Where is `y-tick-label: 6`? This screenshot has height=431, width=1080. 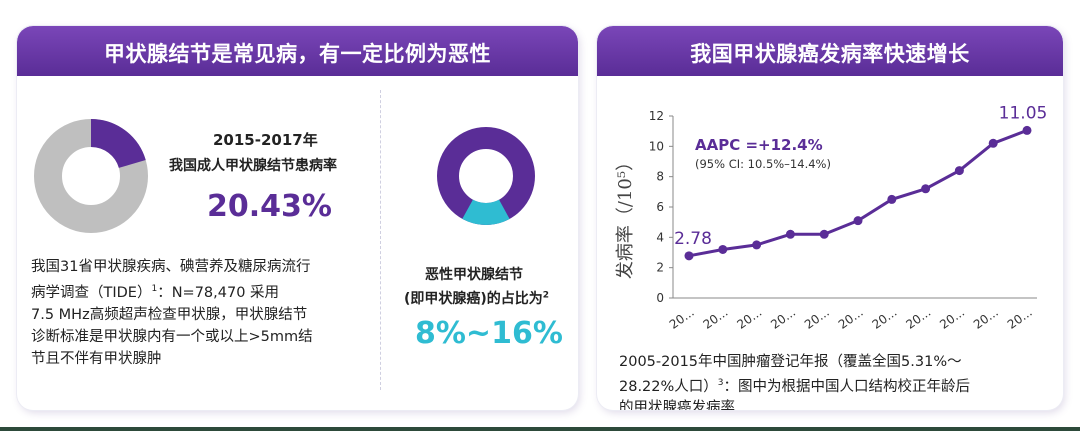 y-tick-label: 6 is located at coordinates (660, 207).